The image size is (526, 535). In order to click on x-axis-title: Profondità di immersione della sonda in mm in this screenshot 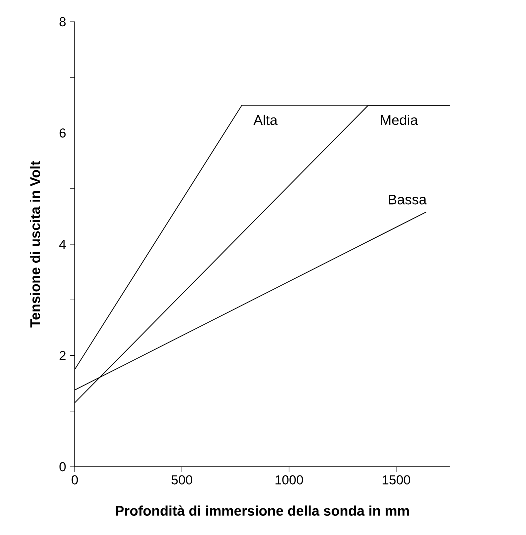, I will do `click(263, 511)`.